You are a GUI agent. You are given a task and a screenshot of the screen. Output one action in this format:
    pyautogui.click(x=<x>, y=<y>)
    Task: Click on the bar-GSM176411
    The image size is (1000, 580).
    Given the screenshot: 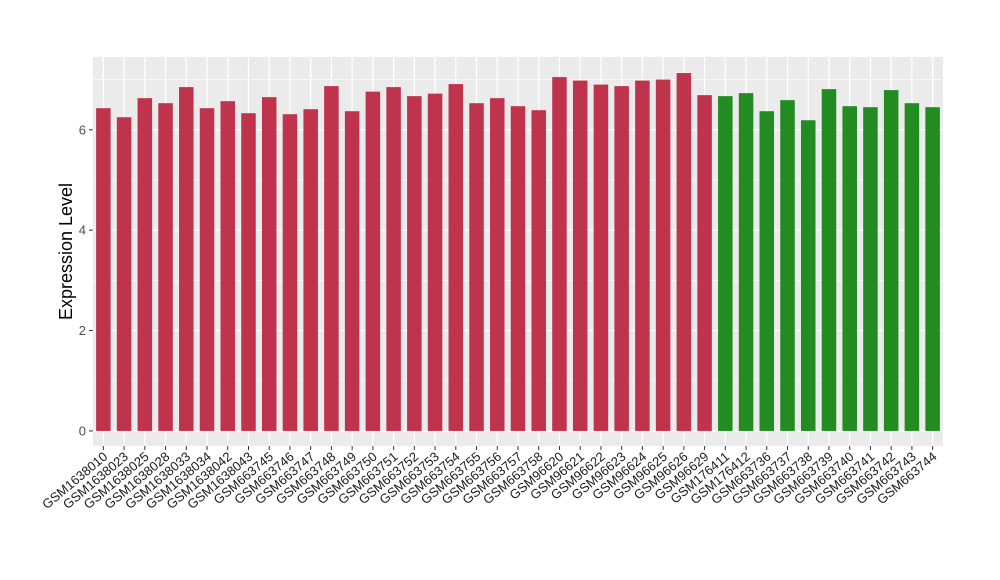 What is the action you would take?
    pyautogui.click(x=725, y=263)
    